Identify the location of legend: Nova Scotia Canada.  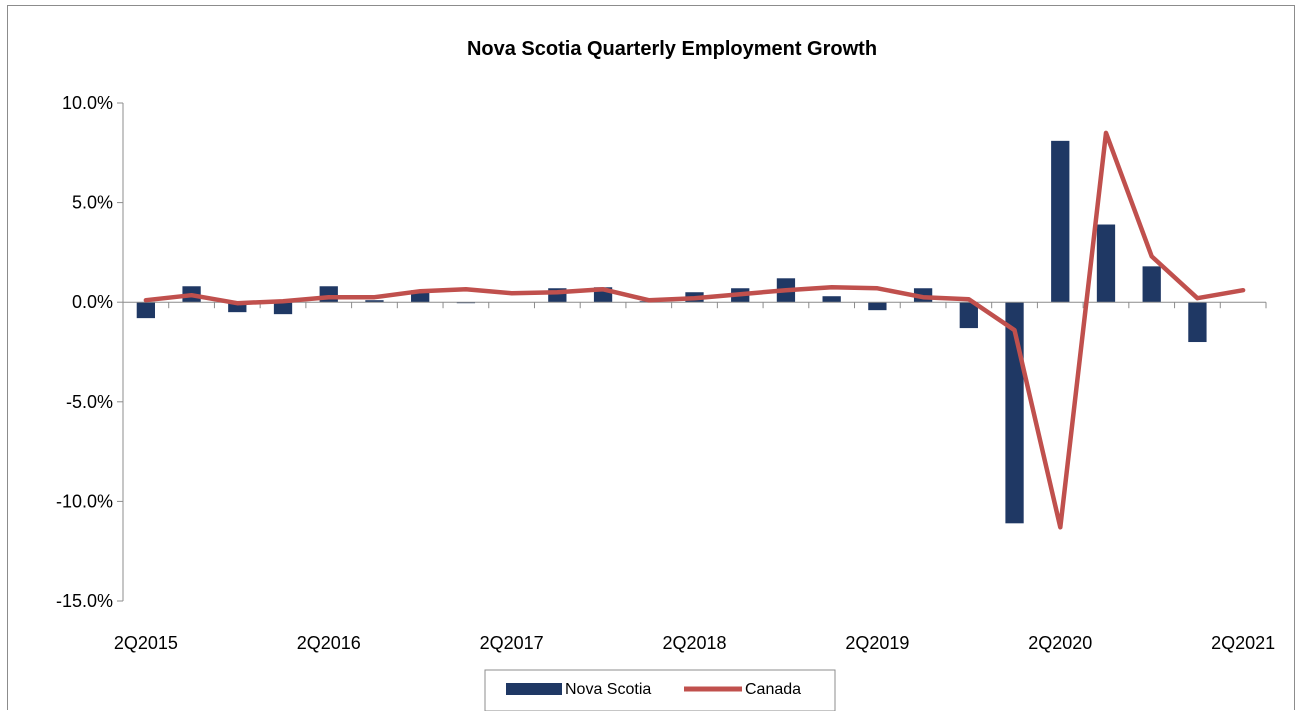
(660, 690).